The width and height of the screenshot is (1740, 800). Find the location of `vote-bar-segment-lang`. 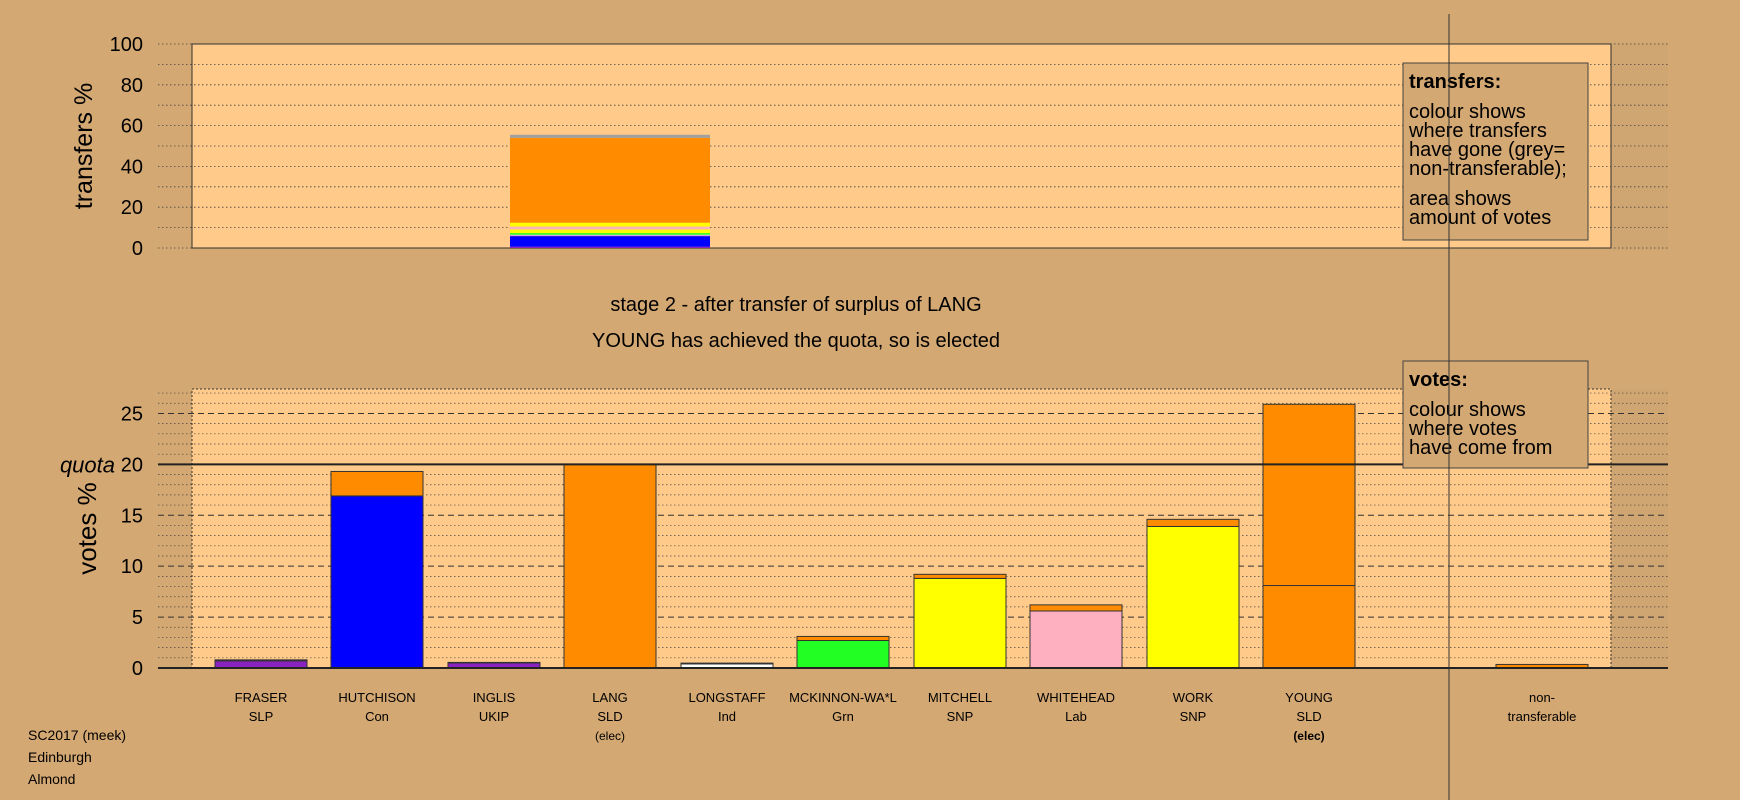

vote-bar-segment-lang is located at coordinates (610, 566).